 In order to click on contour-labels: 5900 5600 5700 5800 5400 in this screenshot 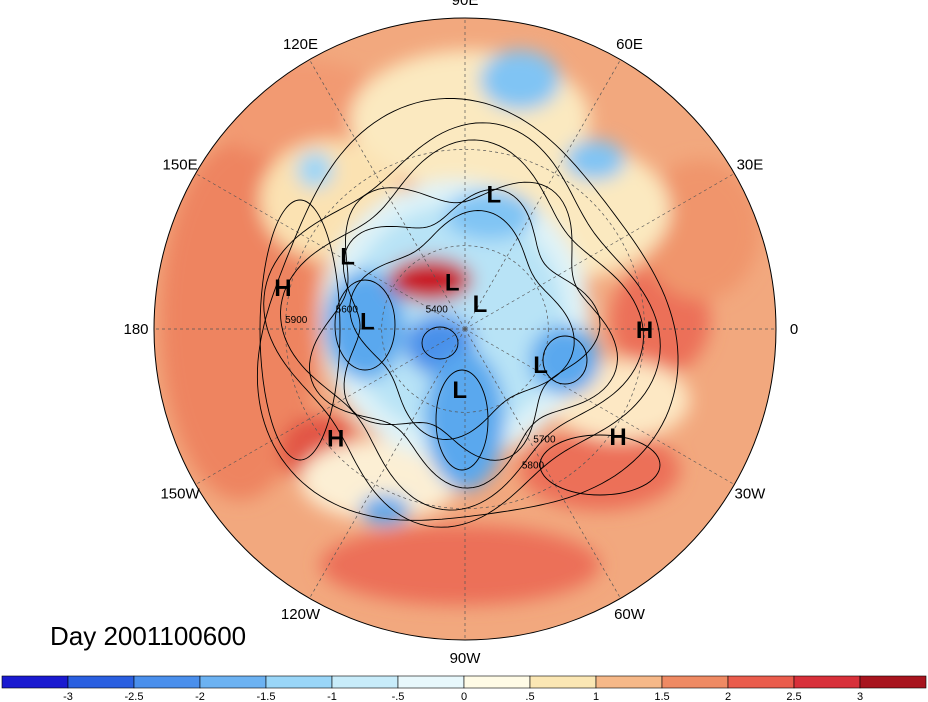, I will do `click(420, 387)`.